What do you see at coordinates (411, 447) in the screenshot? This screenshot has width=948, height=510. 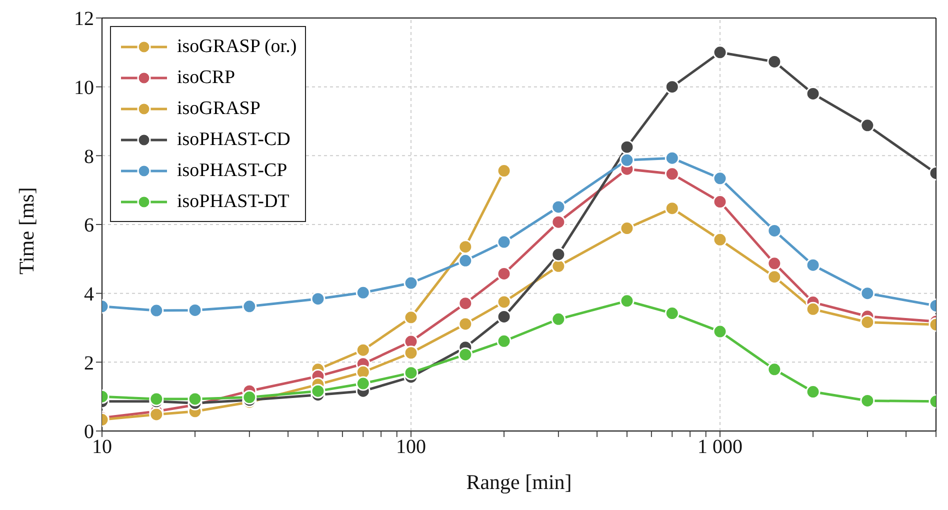 I see `x-tick-label: 100` at bounding box center [411, 447].